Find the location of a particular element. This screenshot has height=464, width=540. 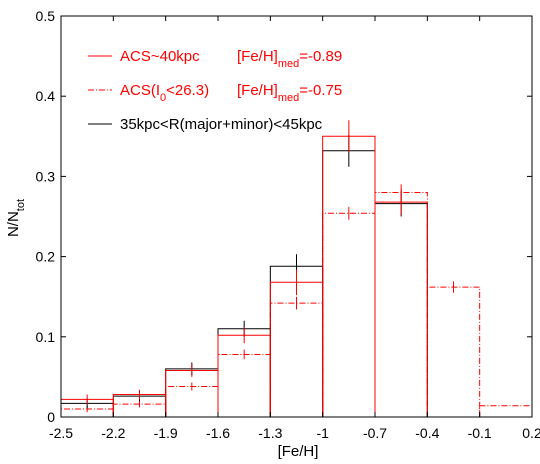

x-tick-label: -0.4 is located at coordinates (427, 433).